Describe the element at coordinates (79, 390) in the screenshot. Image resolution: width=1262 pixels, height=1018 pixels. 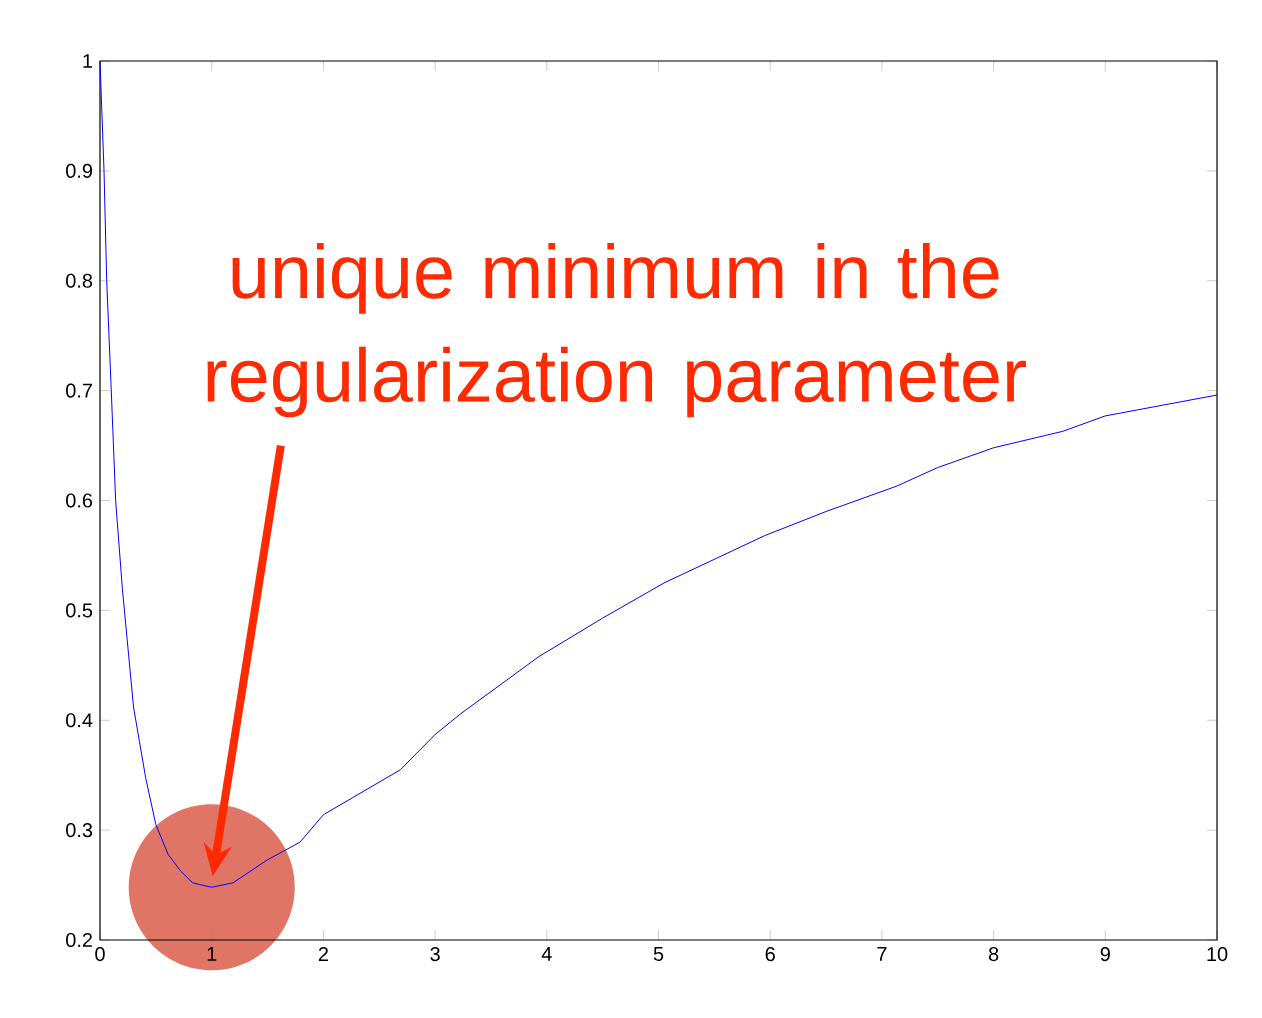
I see `y-tick-label: 0.7` at that location.